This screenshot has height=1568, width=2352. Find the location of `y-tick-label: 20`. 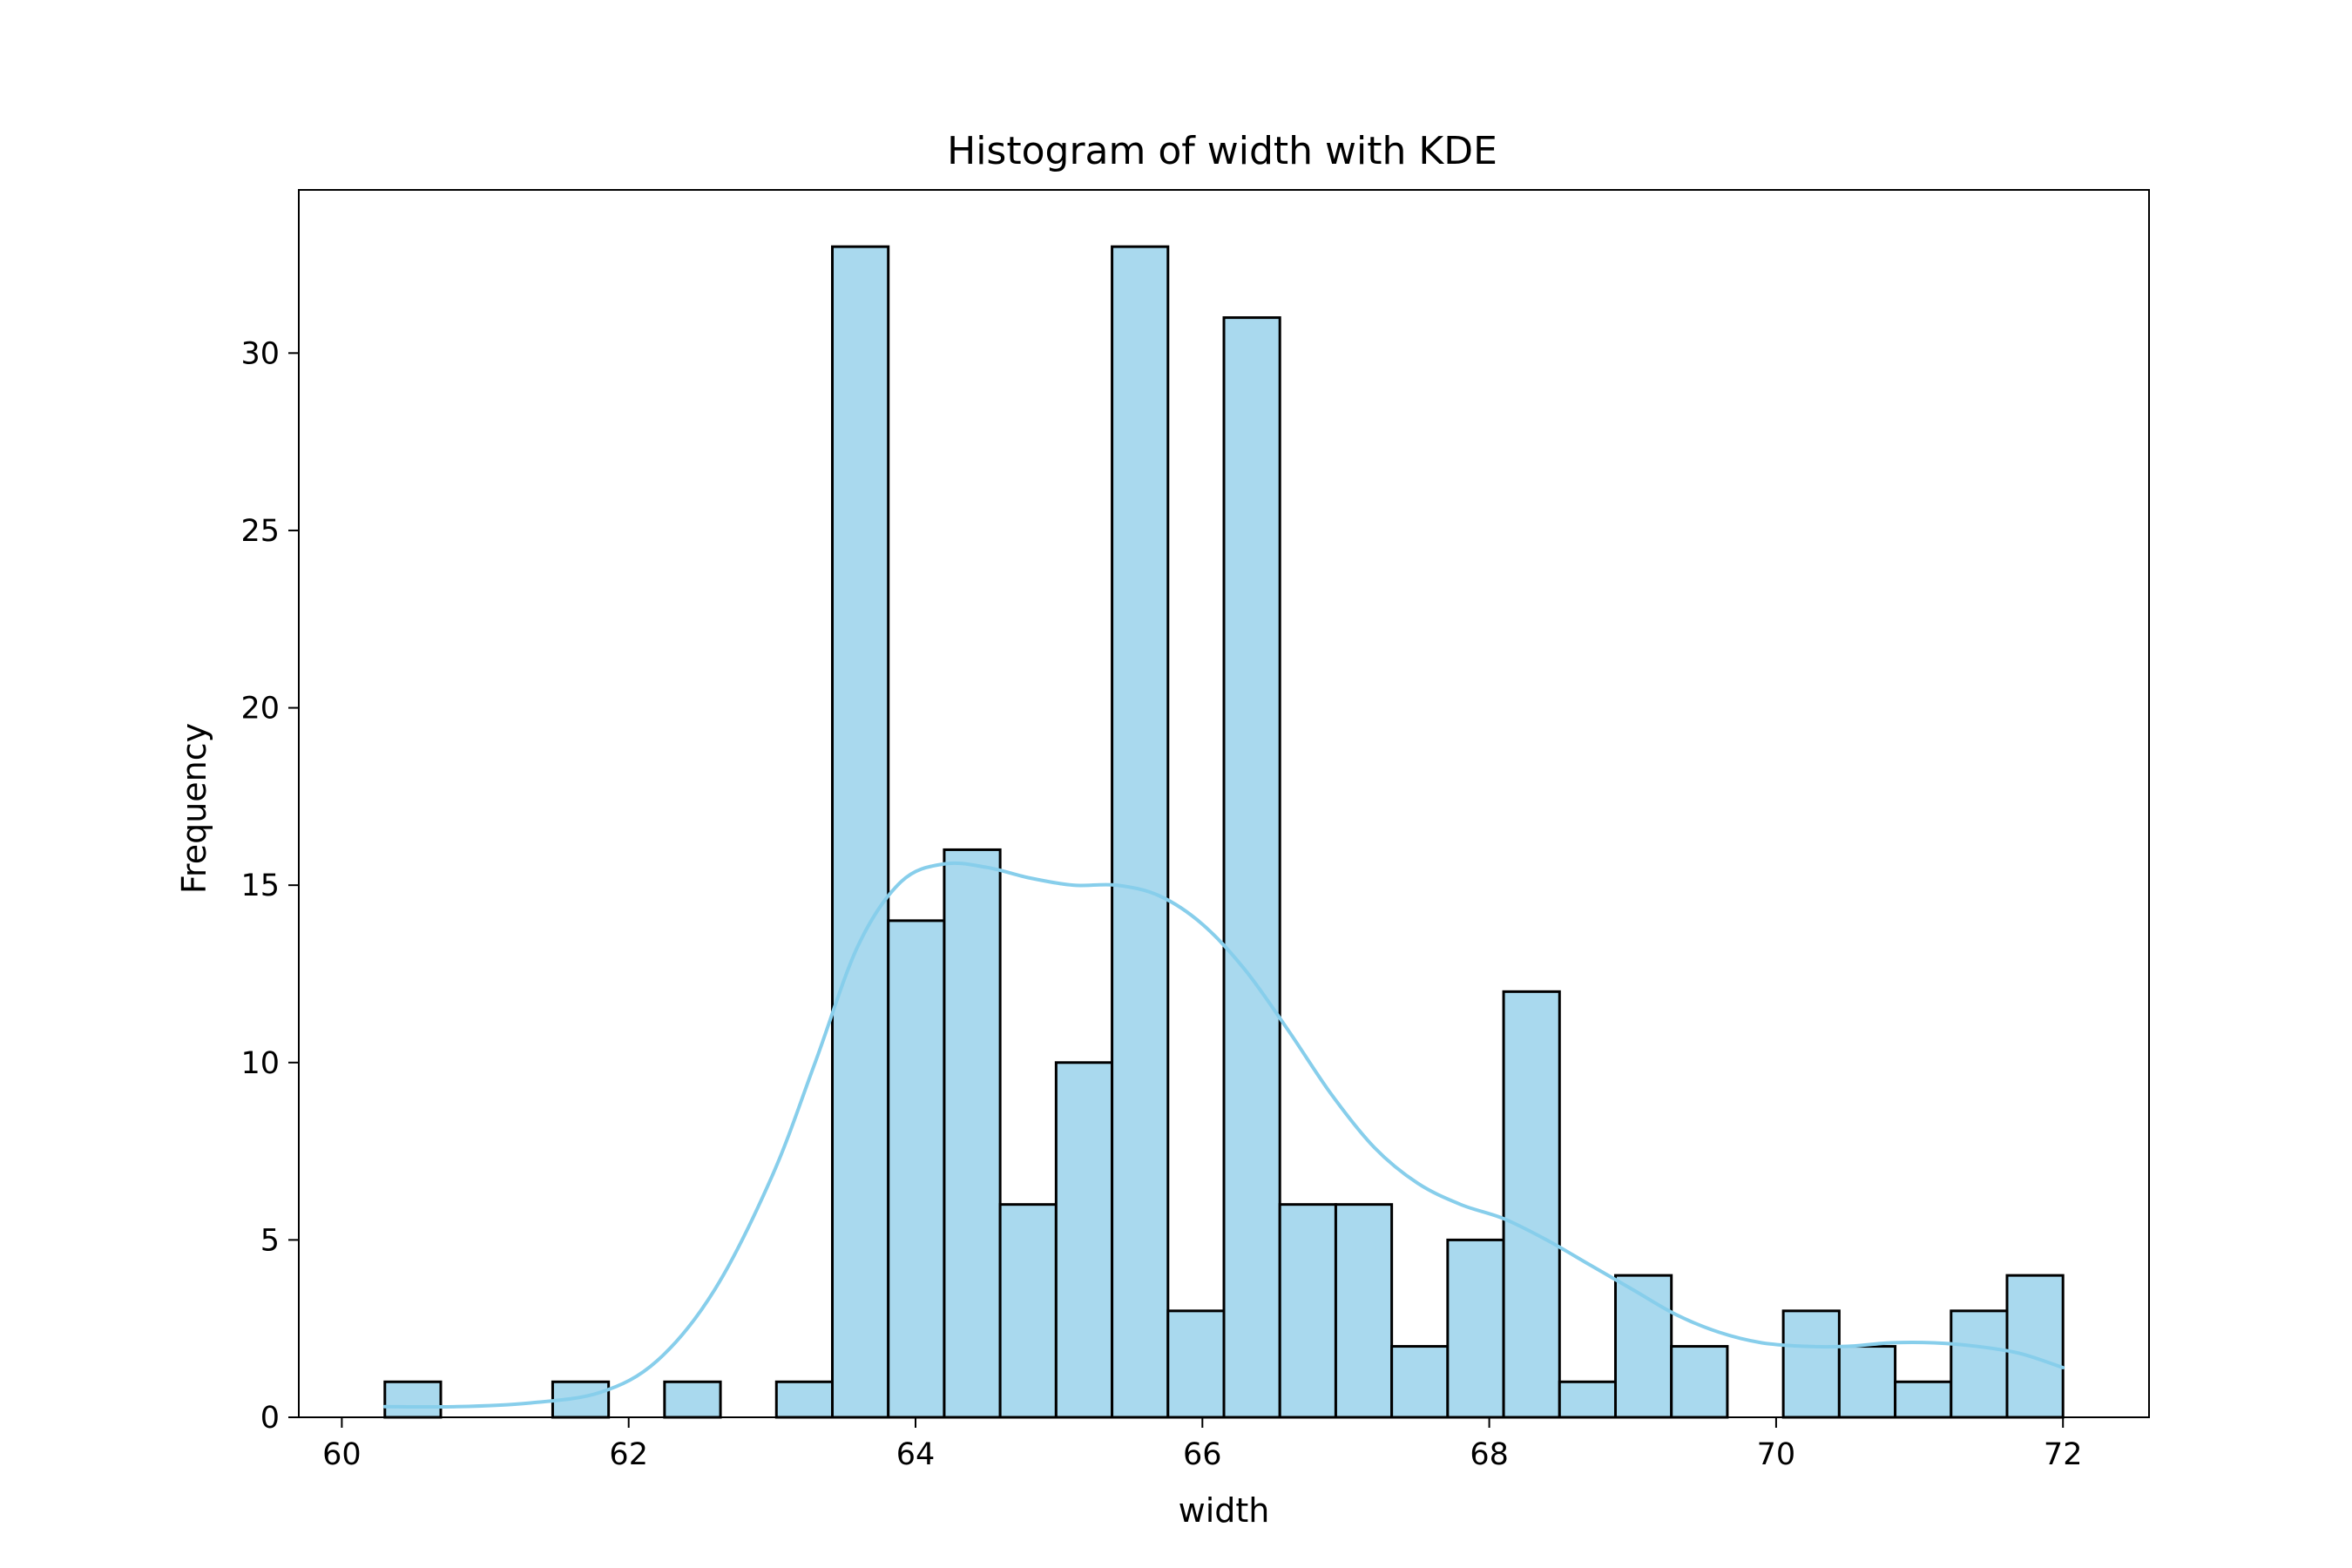

y-tick-label: 20 is located at coordinates (260, 709).